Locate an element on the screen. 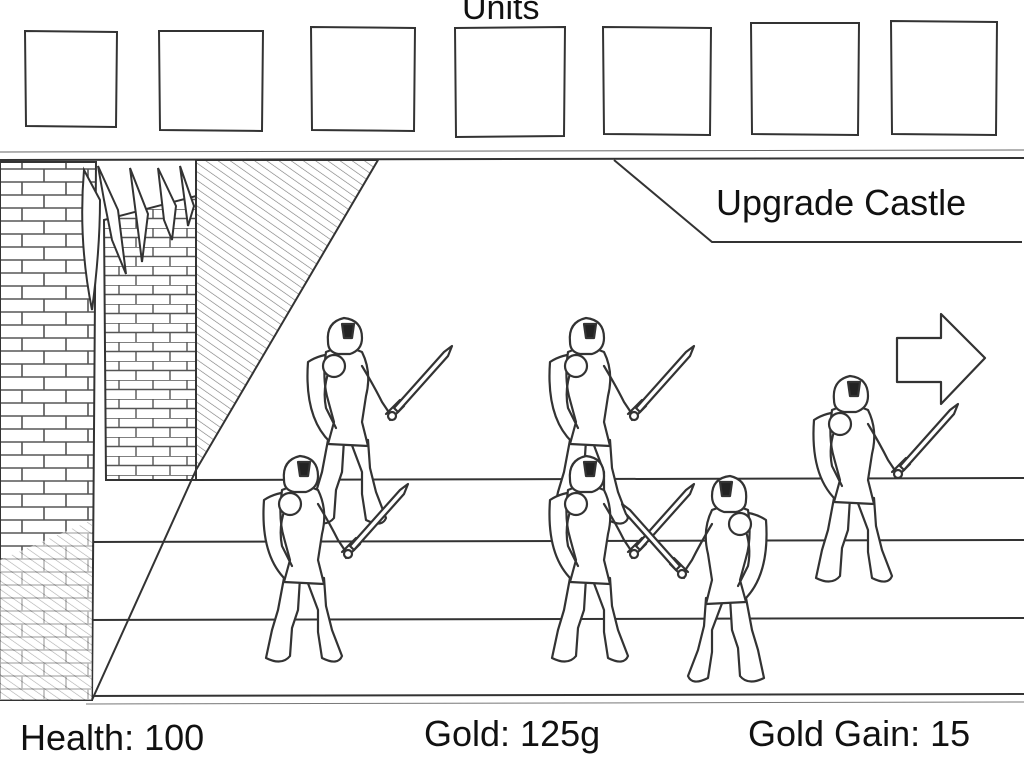 This screenshot has height=768, width=1024. gold-gain-stat: Gold Gain: 15 is located at coordinates (859, 733).